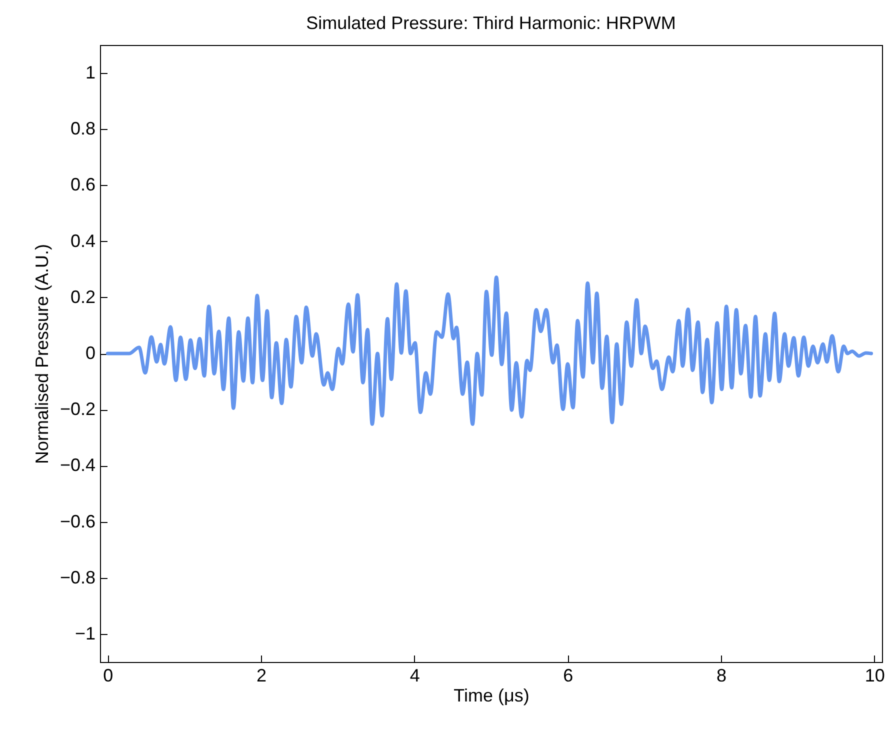 This screenshot has width=889, height=729. I want to click on y-axis-title: Normalised Pressure (A.U.), so click(42, 354).